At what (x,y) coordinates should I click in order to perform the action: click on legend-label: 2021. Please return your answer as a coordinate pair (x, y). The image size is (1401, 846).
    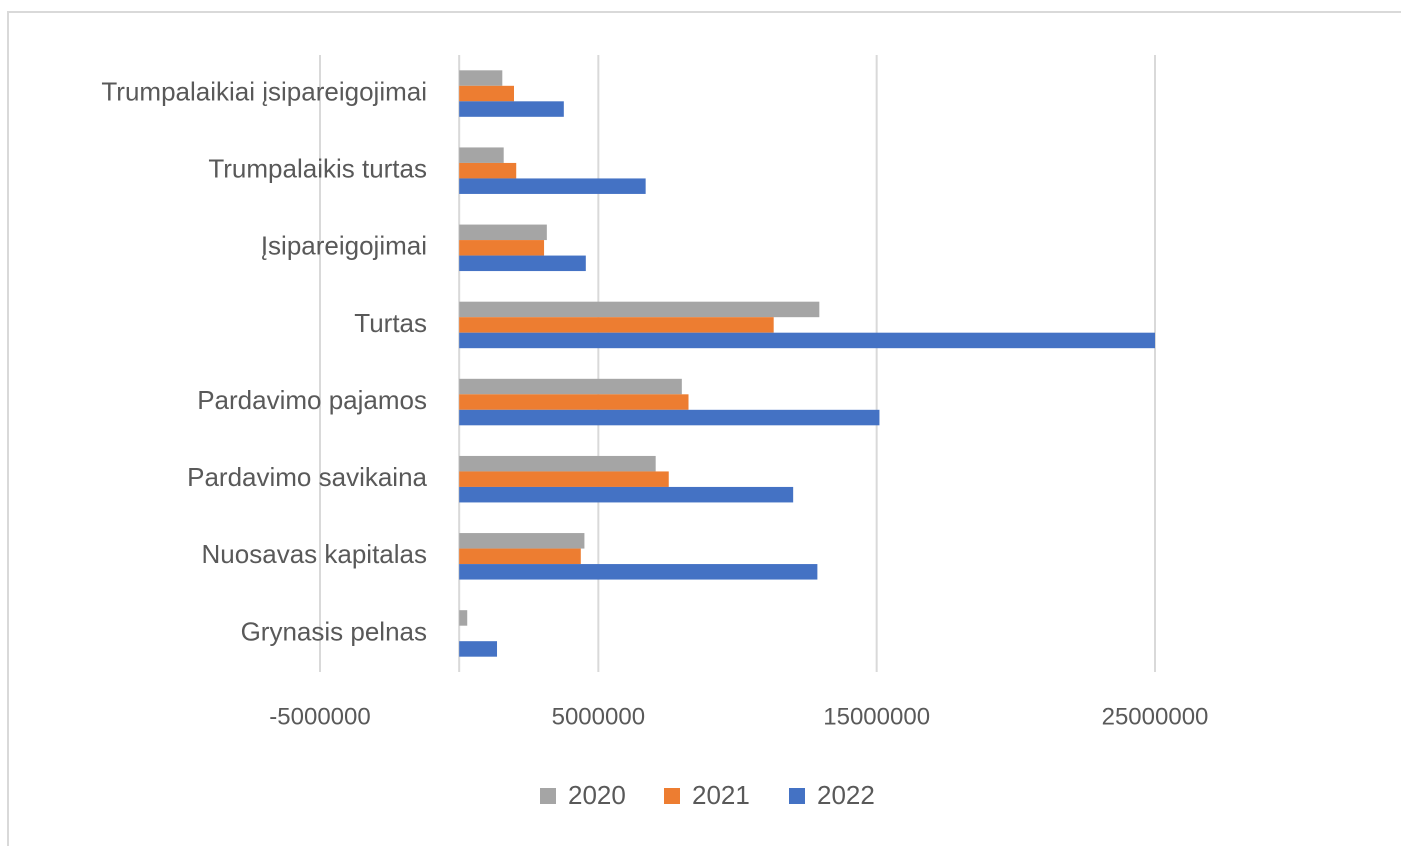
    Looking at the image, I should click on (721, 795).